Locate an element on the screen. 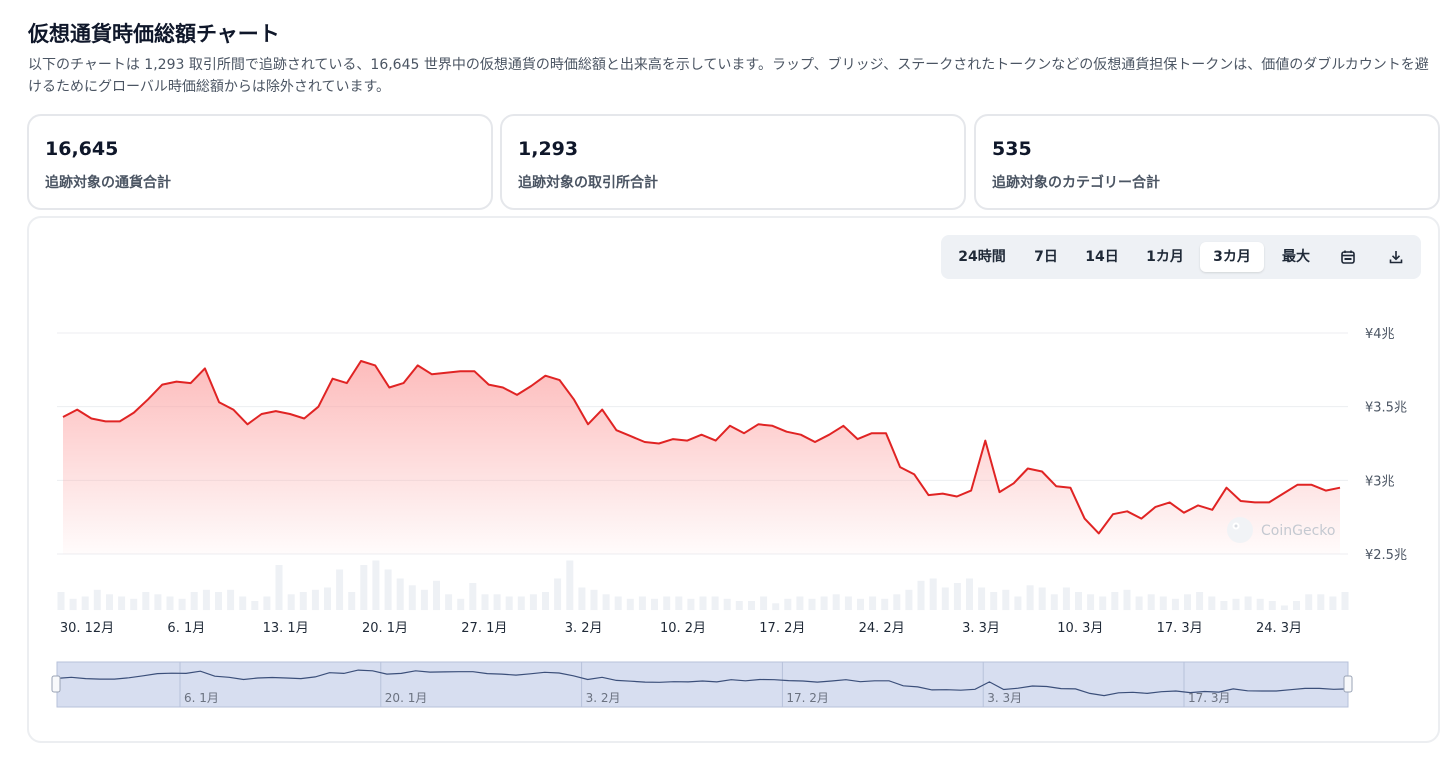 The width and height of the screenshot is (1456, 763). stat-coins-value: 16,645 is located at coordinates (82, 149).